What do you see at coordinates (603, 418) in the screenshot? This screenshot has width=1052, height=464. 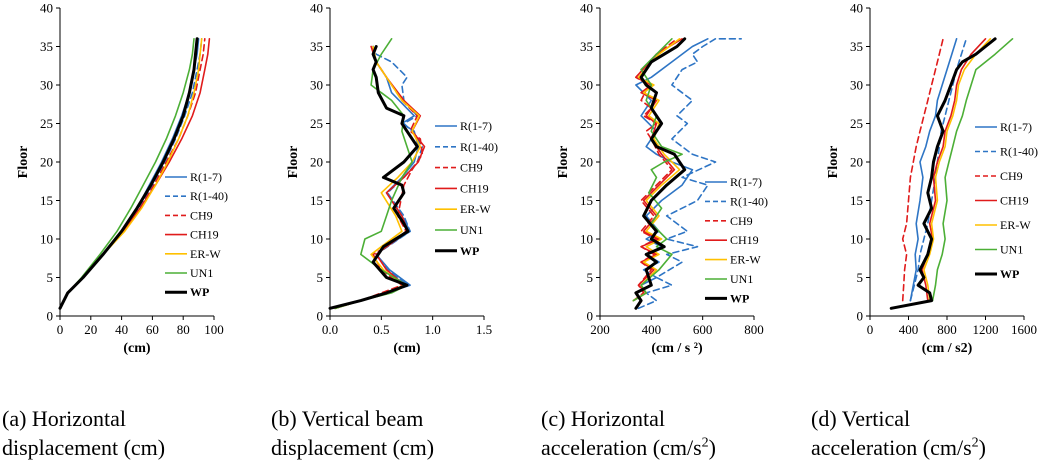 I see `caption-c-line1: (c) Horizontal` at bounding box center [603, 418].